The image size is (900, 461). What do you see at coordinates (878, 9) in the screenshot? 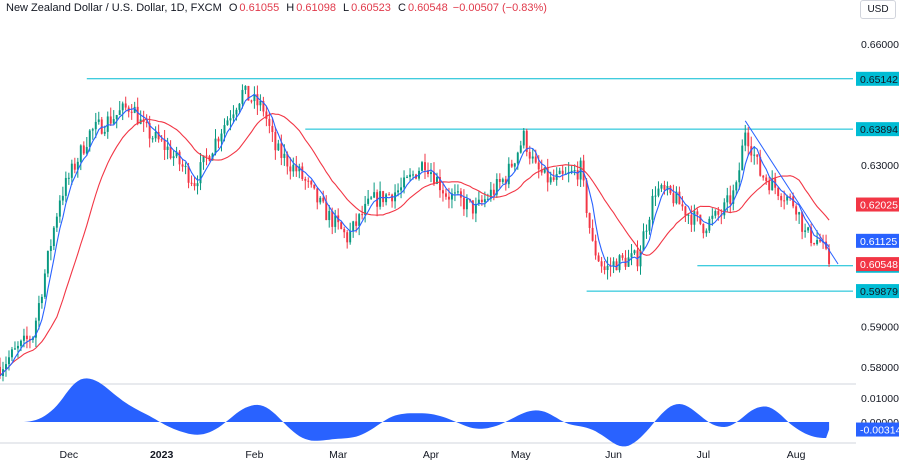
I see `currency-selector: USD` at bounding box center [878, 9].